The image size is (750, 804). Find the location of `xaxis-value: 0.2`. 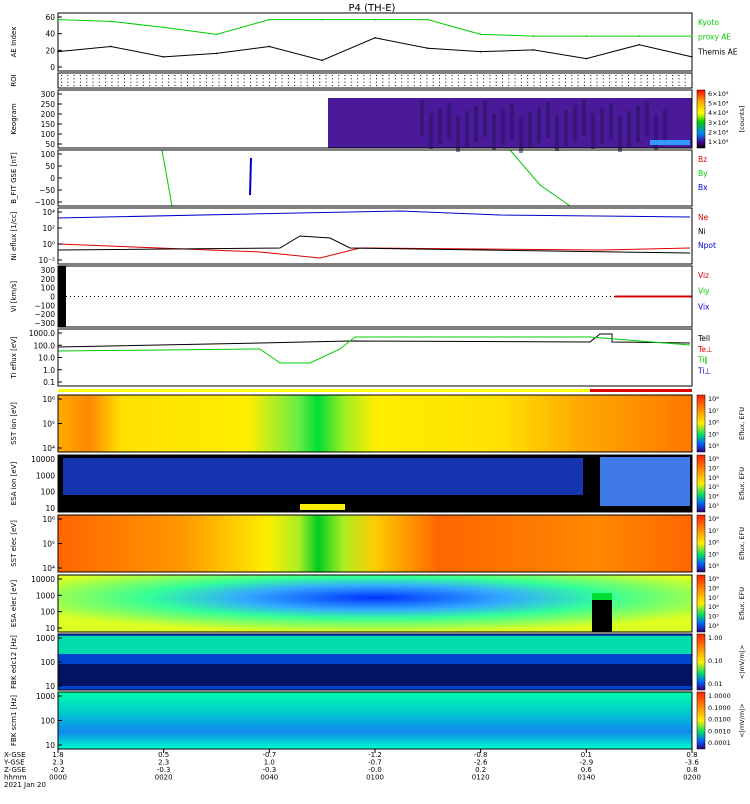

xaxis-value: 0.2 is located at coordinates (480, 770).